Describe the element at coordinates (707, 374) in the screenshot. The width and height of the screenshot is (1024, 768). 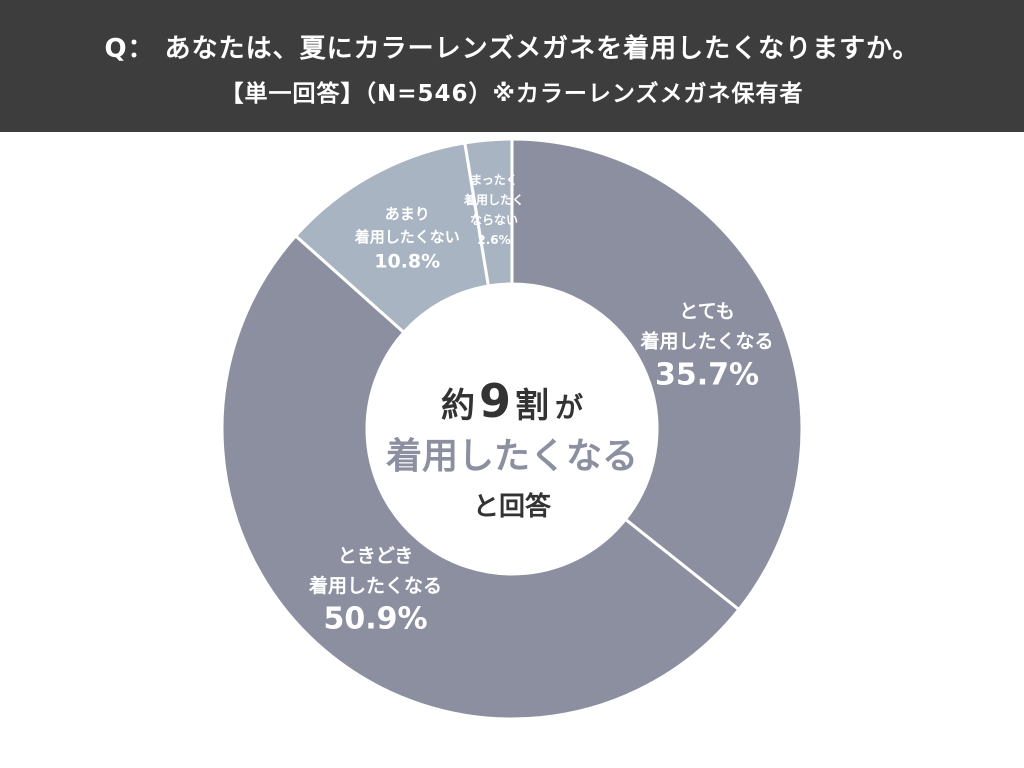
I see `segment-value-label: 35.7%` at that location.